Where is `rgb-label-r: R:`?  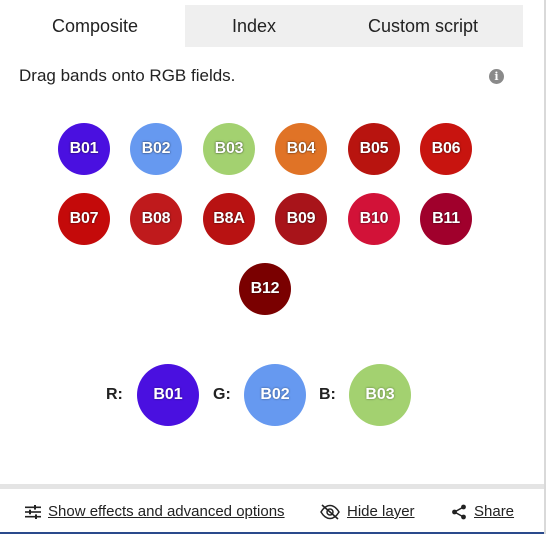 rgb-label-r: R: is located at coordinates (114, 394).